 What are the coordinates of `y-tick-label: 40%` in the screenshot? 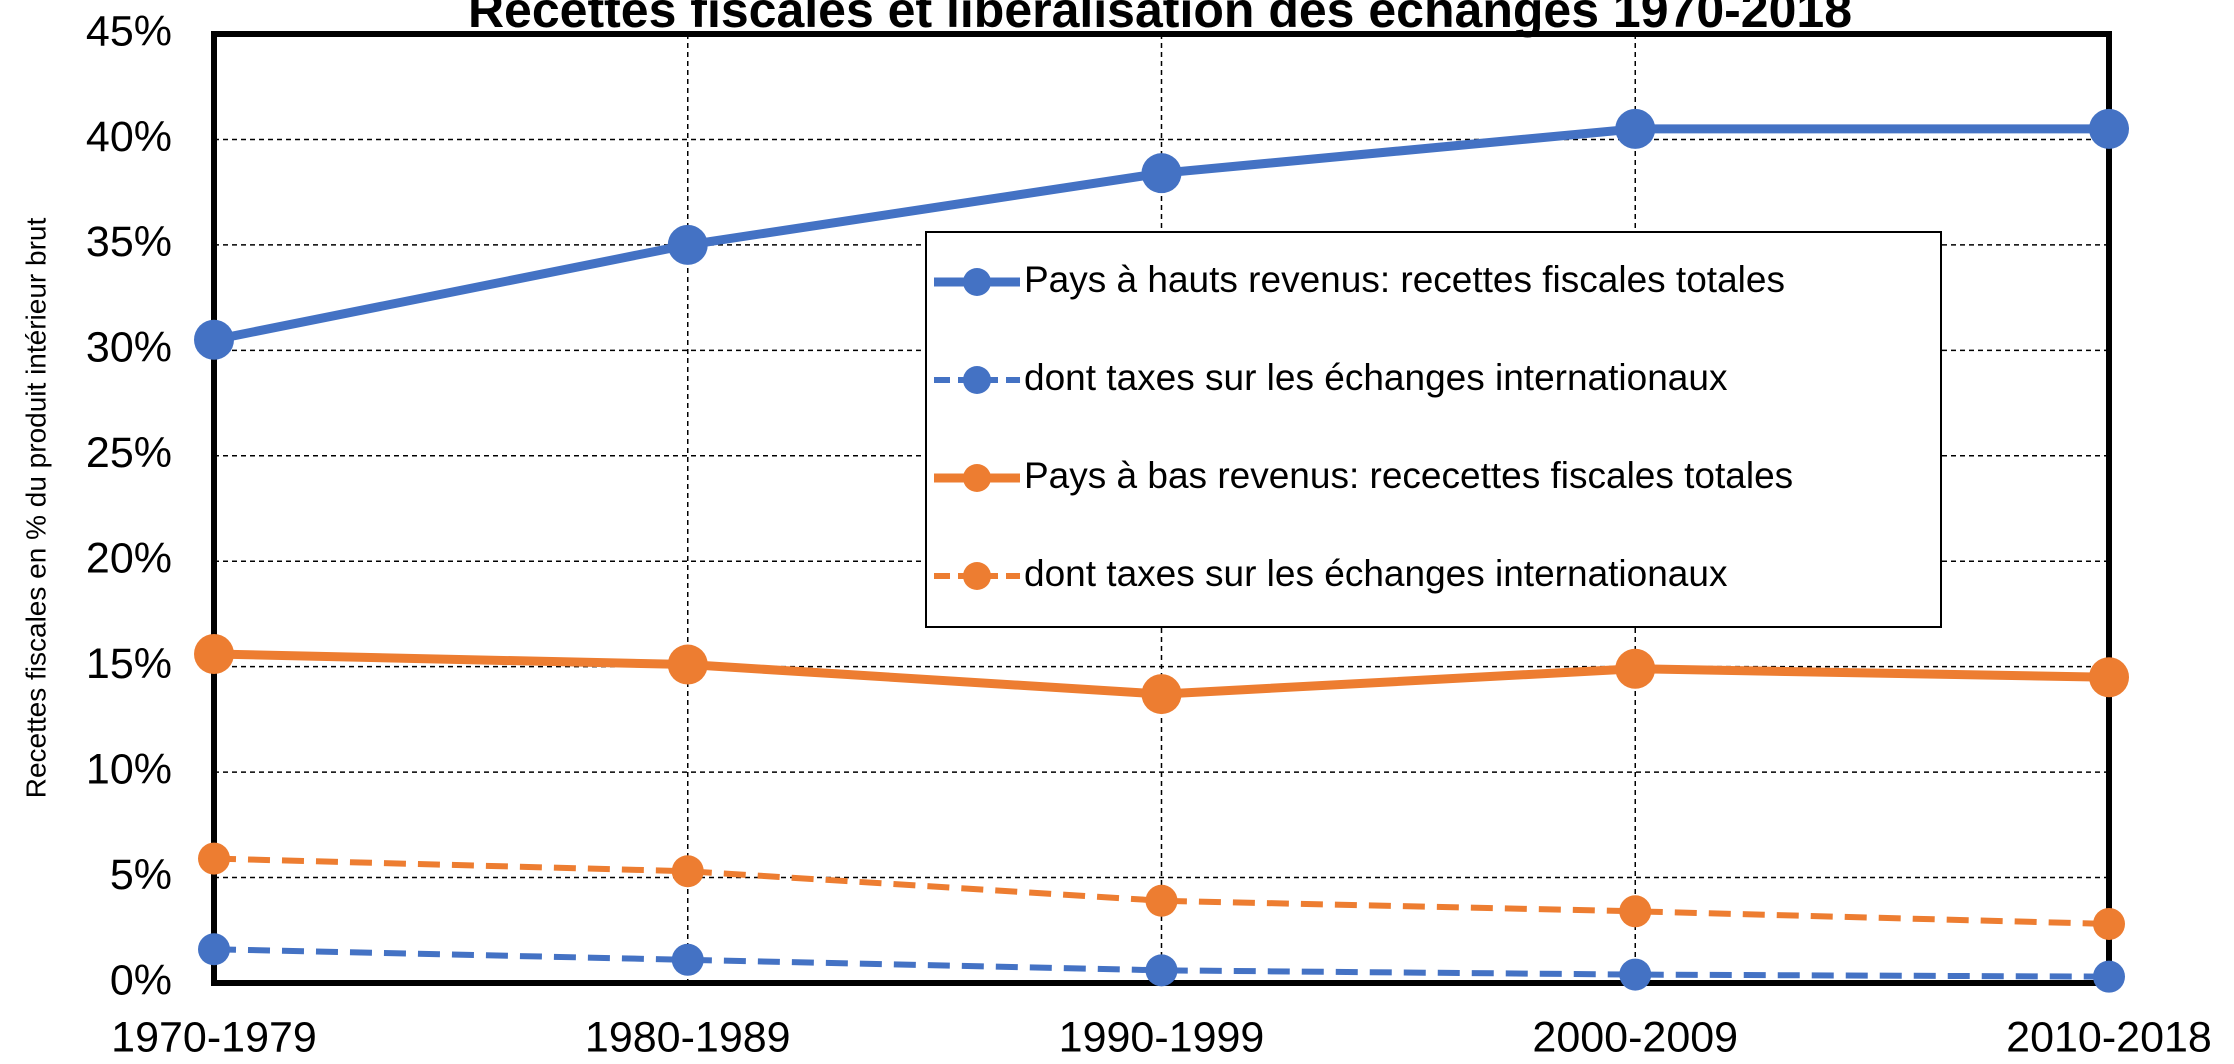 It's located at (129, 137).